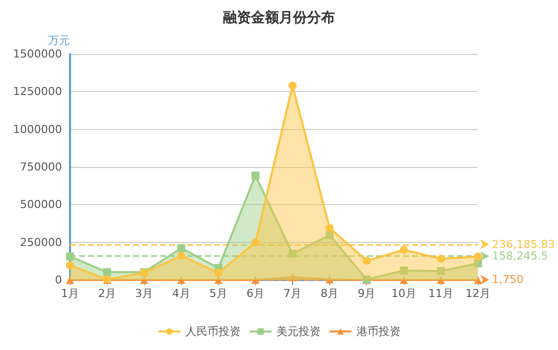 The image size is (558, 350). I want to click on y-tick-label: 1250000, so click(37, 91).